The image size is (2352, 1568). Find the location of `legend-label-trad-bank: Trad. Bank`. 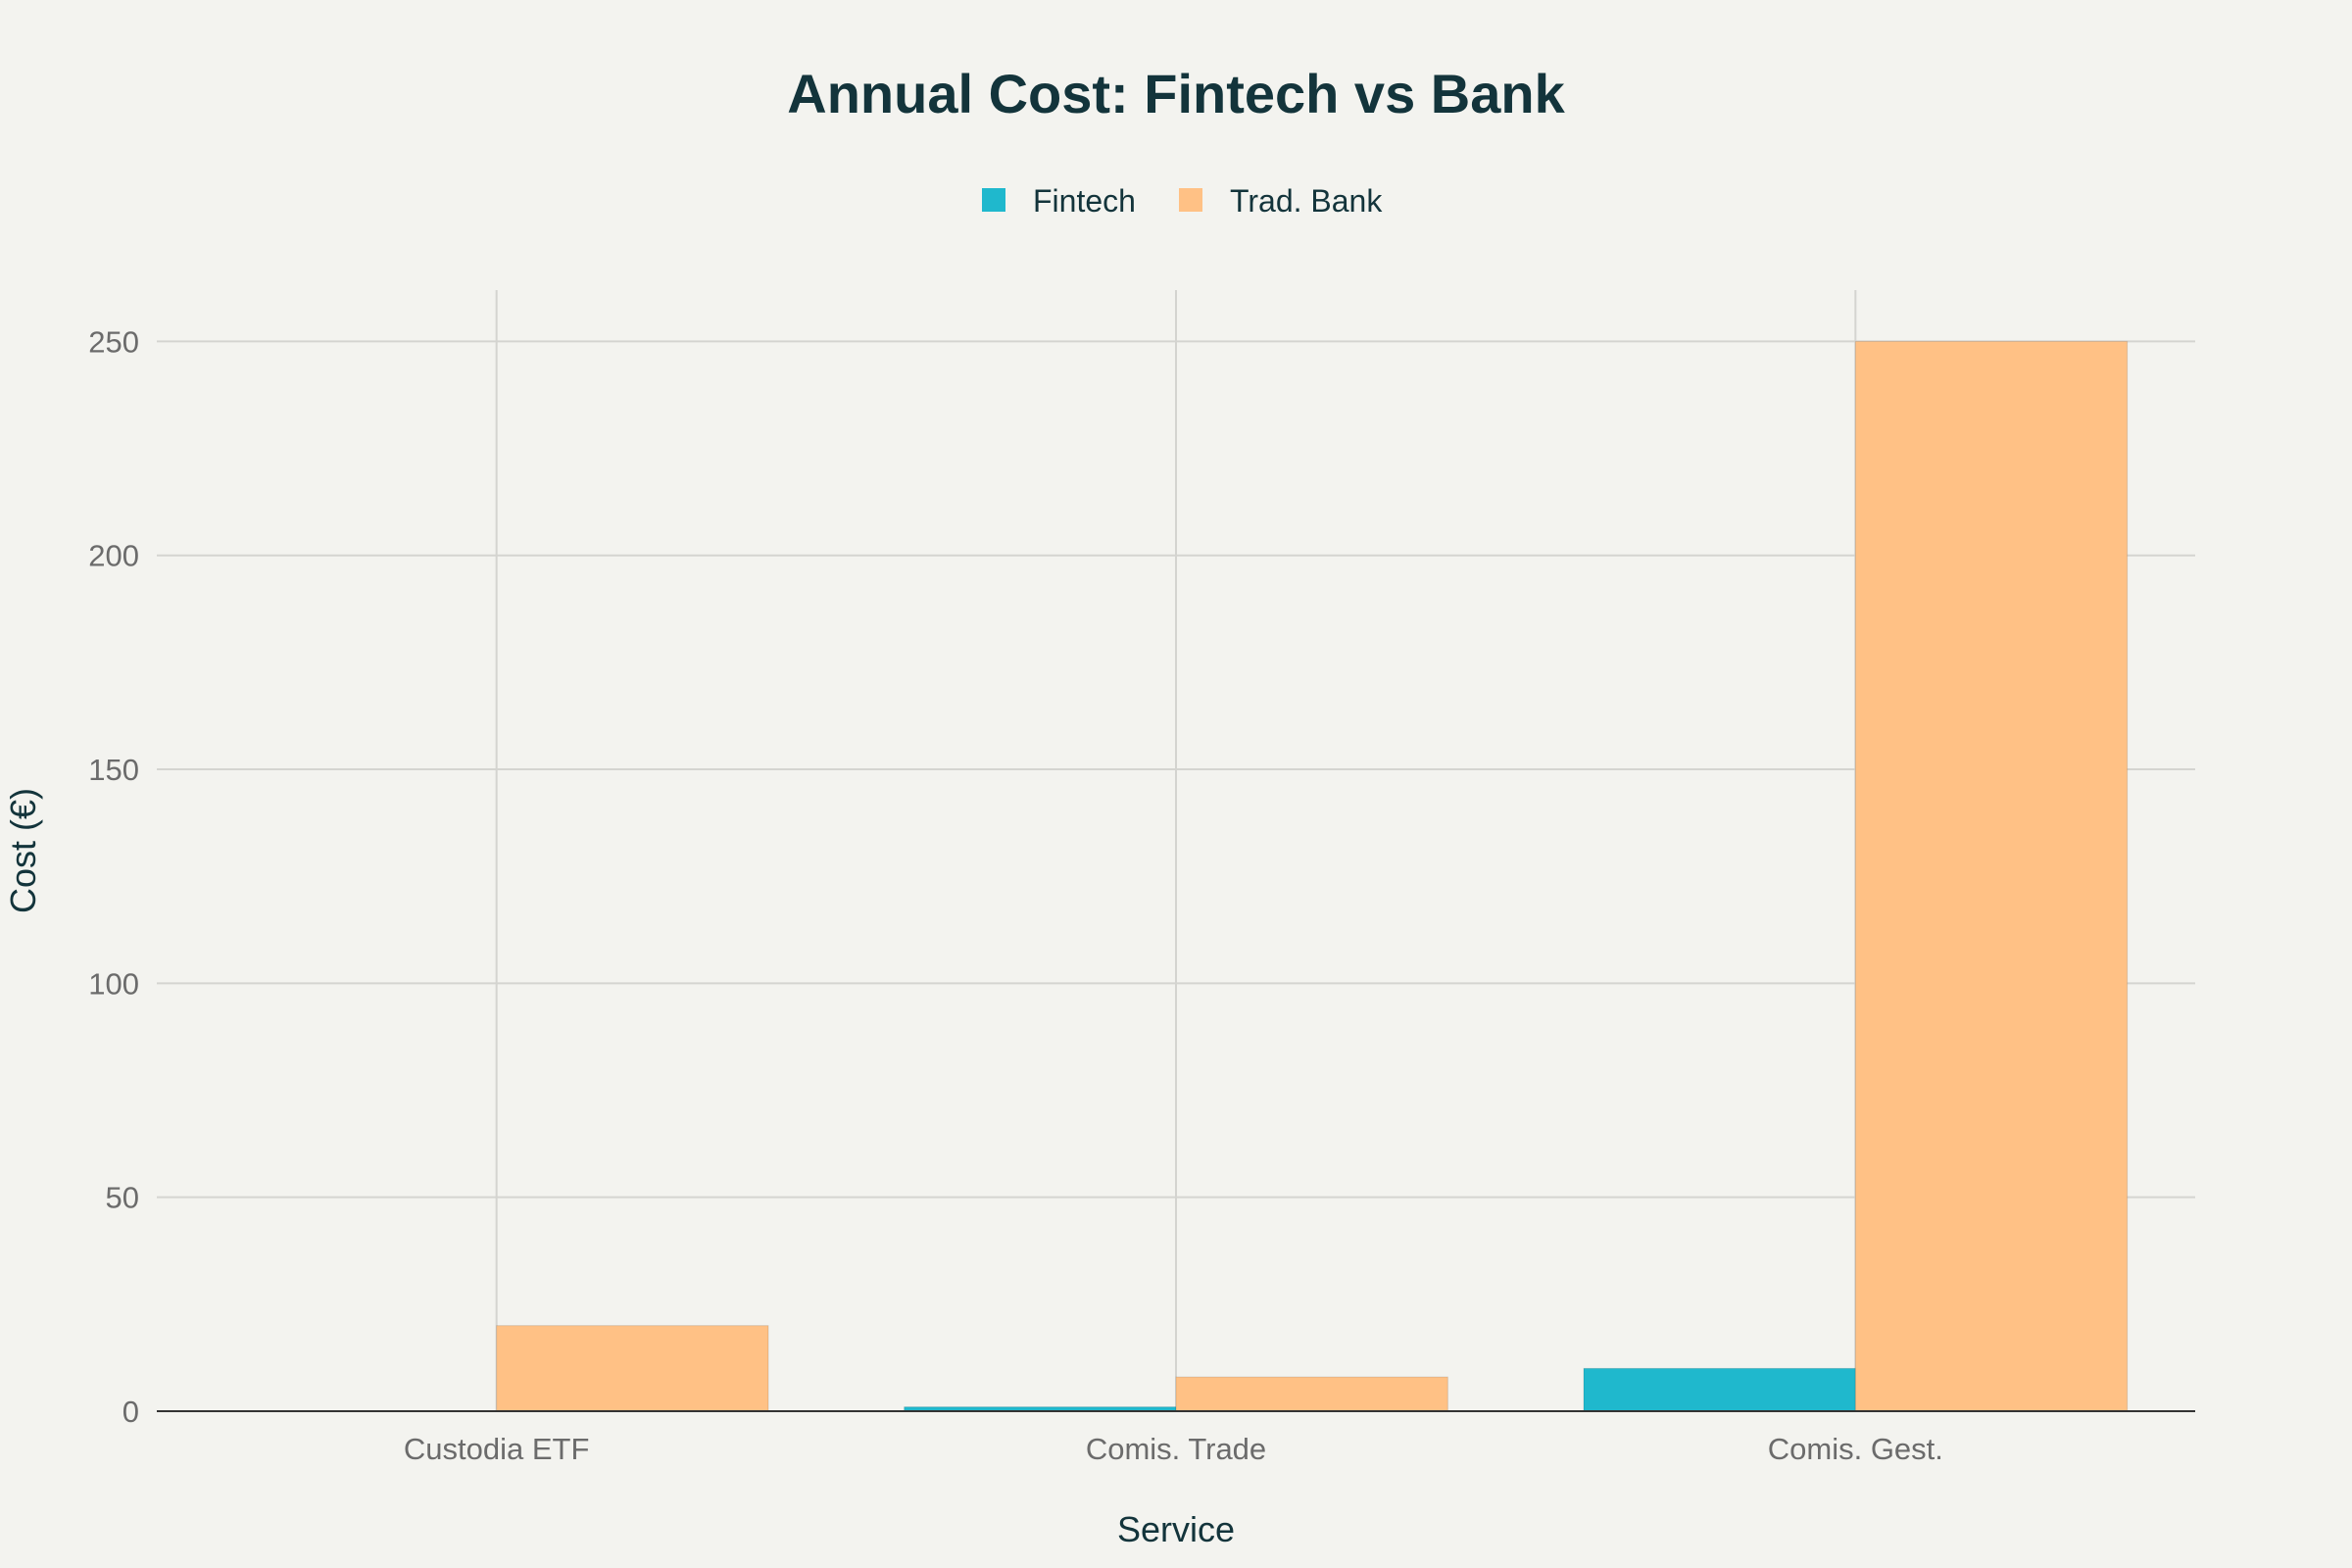

legend-label-trad-bank: Trad. Bank is located at coordinates (1306, 201).